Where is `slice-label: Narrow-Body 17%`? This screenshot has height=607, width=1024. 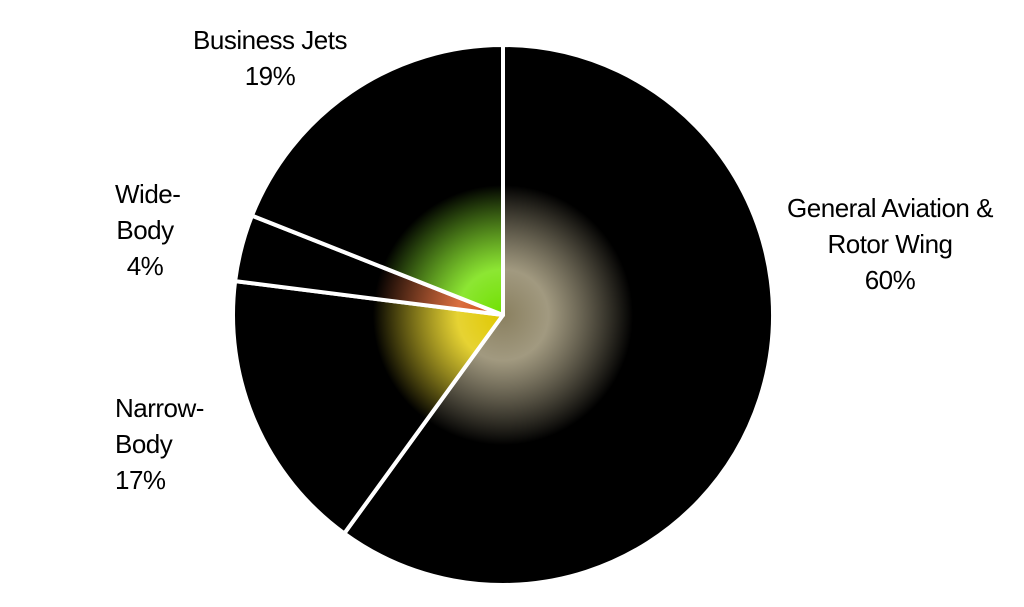 slice-label: Narrow-Body 17% is located at coordinates (159, 444).